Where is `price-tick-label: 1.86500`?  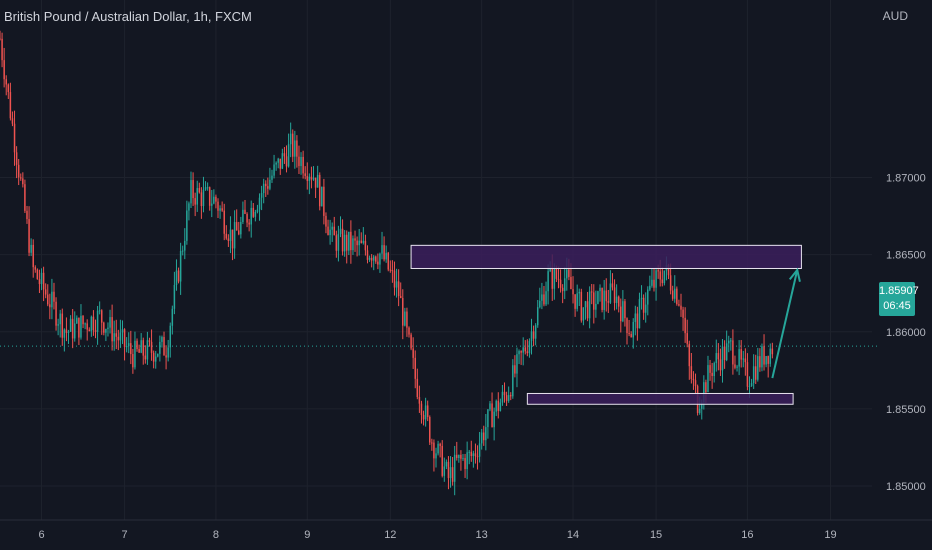
price-tick-label: 1.86500 is located at coordinates (906, 256).